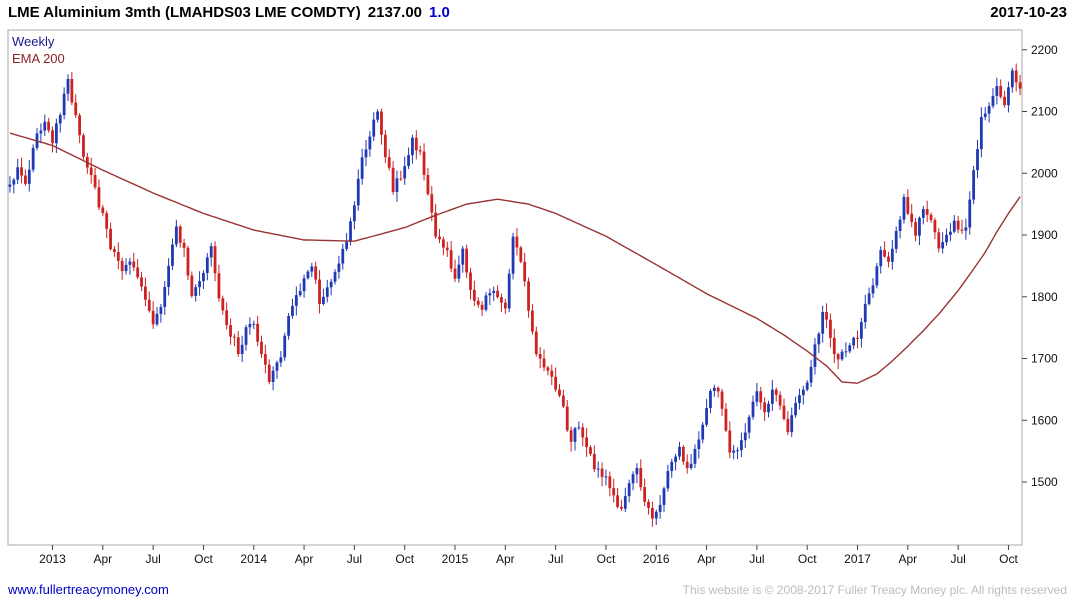 Image resolution: width=1075 pixels, height=600 pixels. What do you see at coordinates (38, 50) in the screenshot?
I see `chart-legend: Weekly EMA 200` at bounding box center [38, 50].